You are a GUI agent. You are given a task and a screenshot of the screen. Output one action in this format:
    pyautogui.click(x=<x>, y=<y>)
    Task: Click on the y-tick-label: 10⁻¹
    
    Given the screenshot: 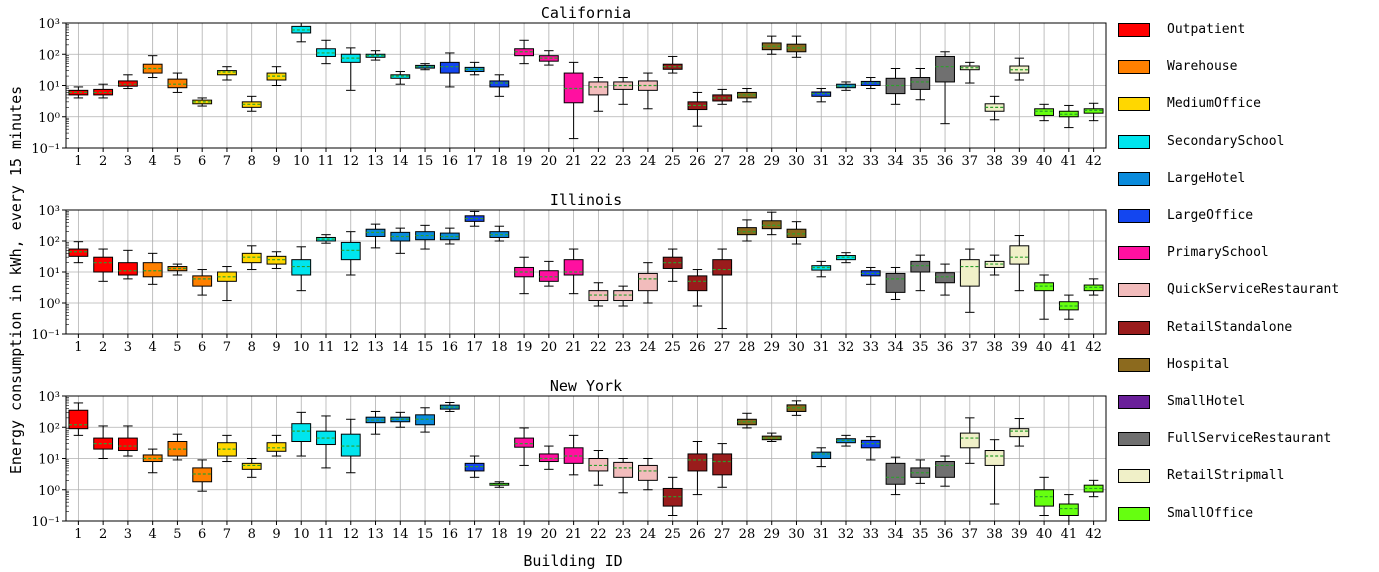 What is the action you would take?
    pyautogui.click(x=45, y=335)
    